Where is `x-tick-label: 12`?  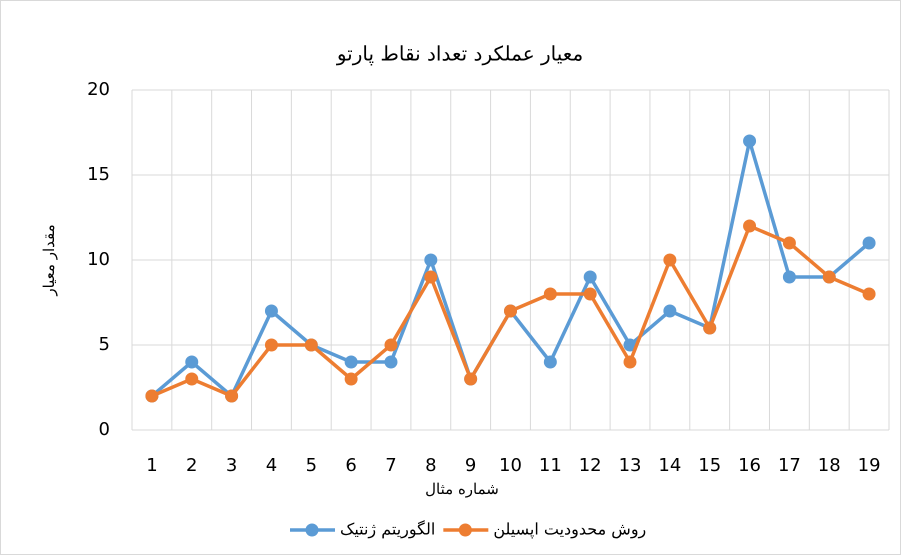 x-tick-label: 12 is located at coordinates (590, 465).